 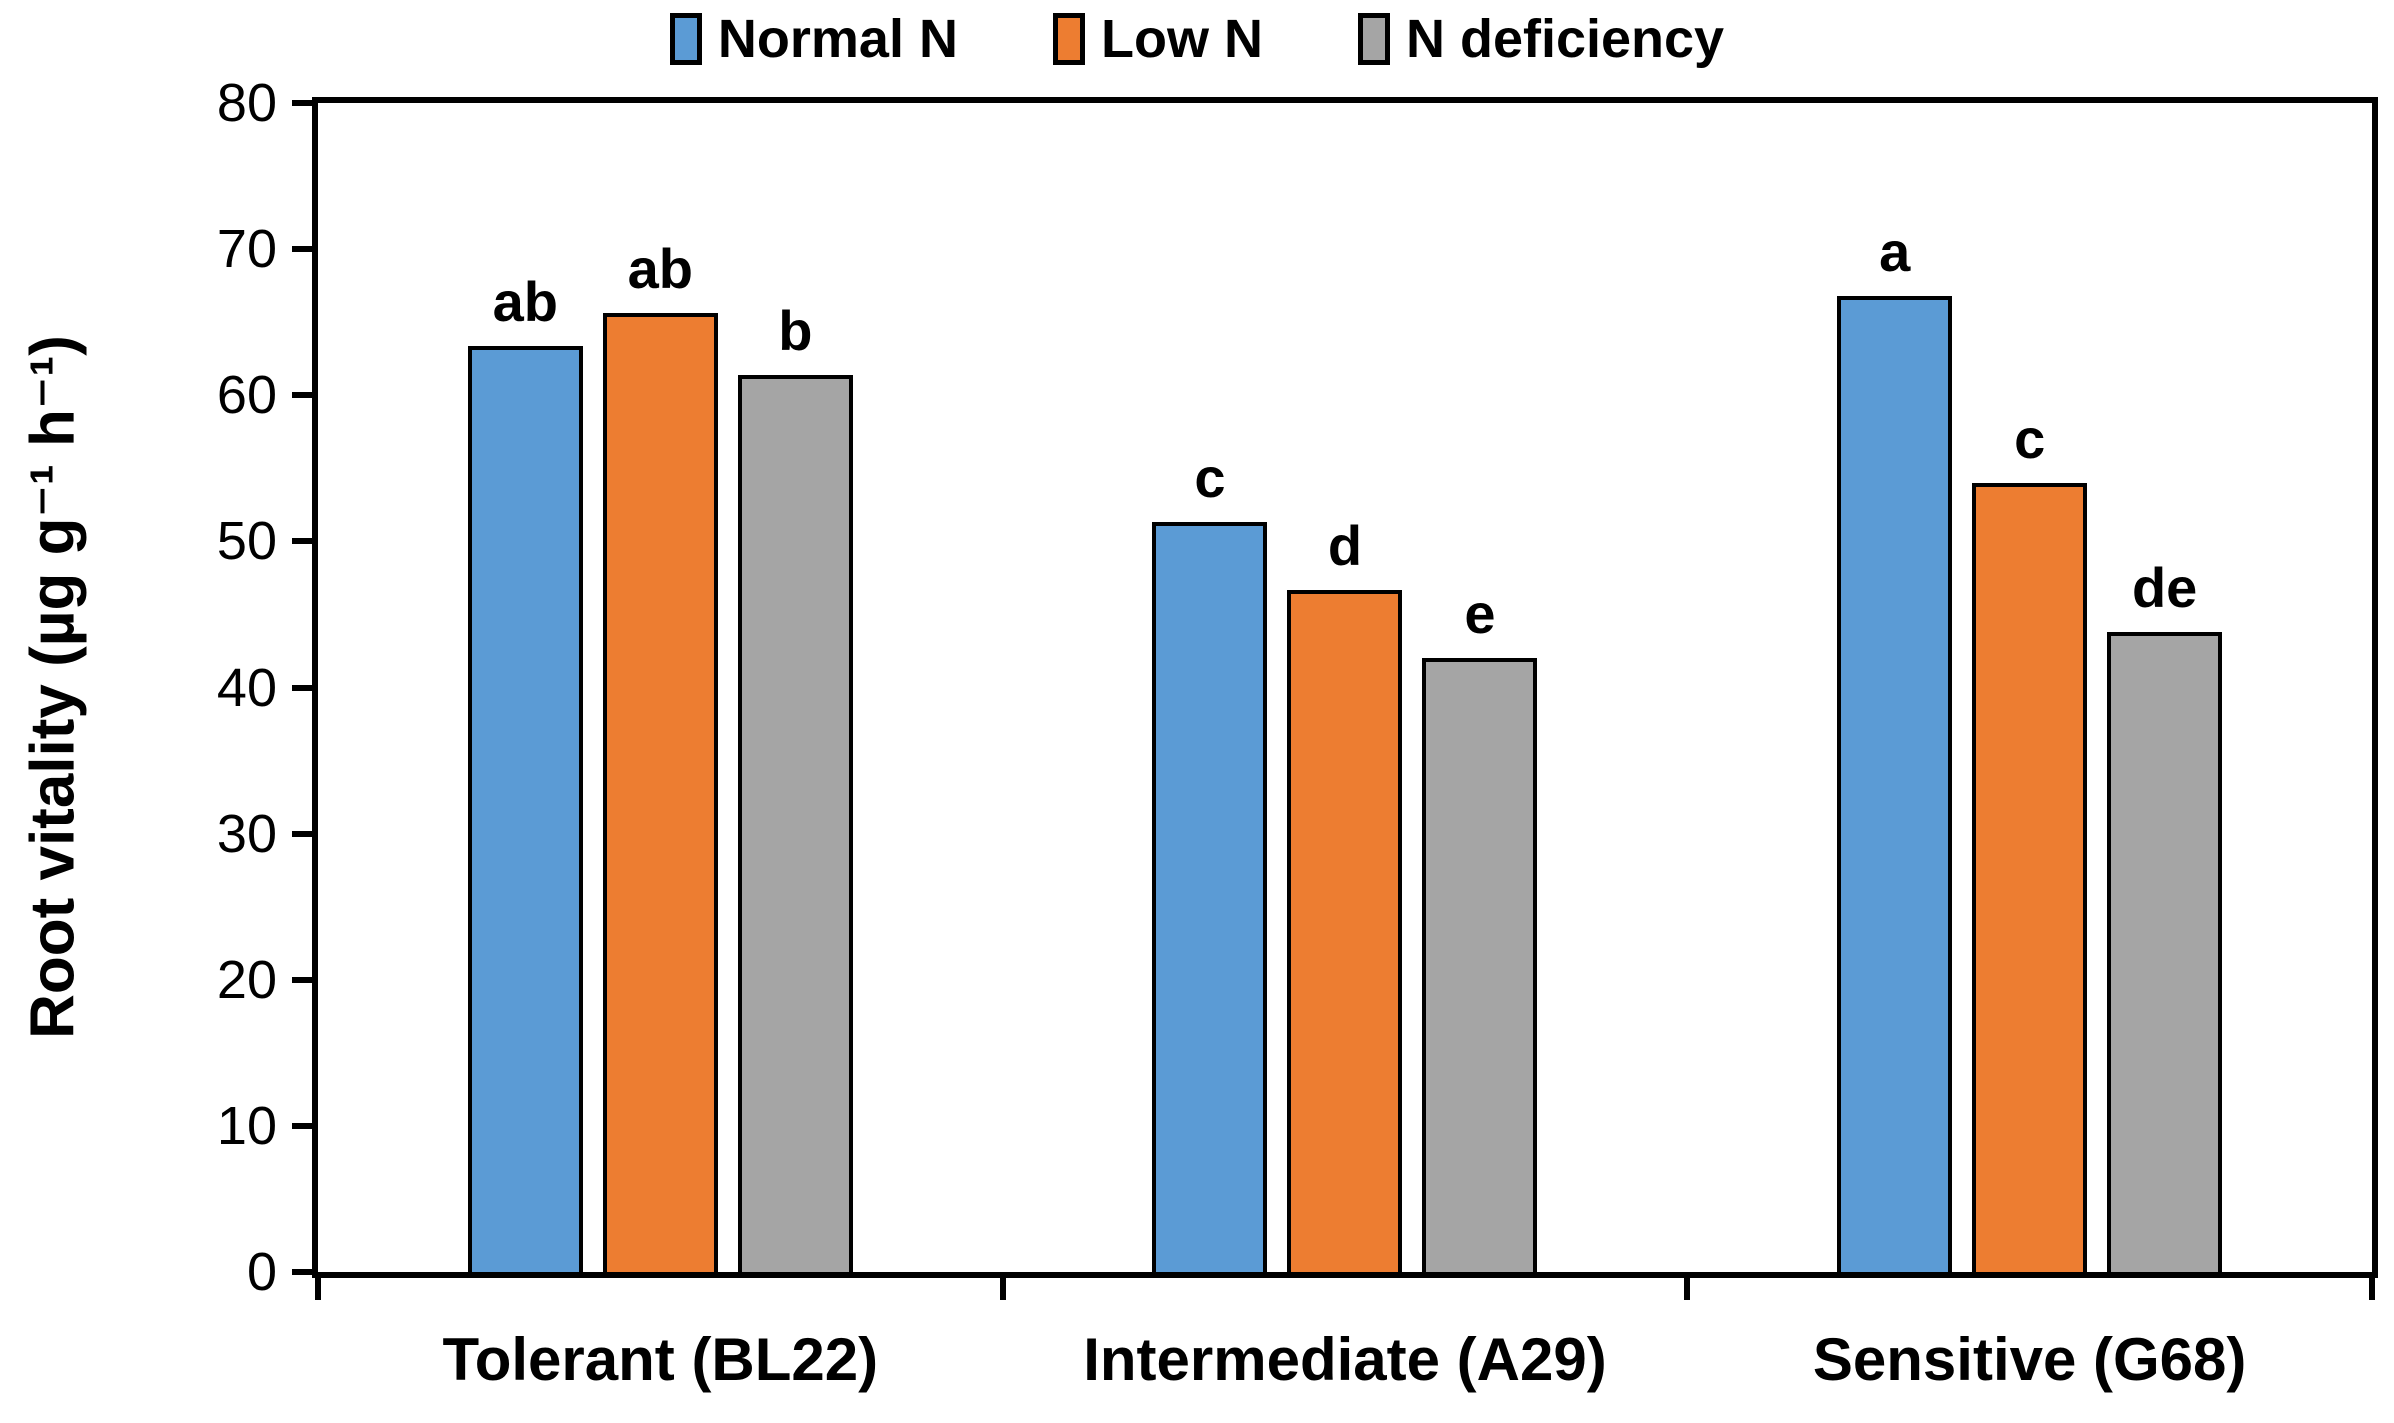 What do you see at coordinates (2164, 587) in the screenshot?
I see `significance-letter: de` at bounding box center [2164, 587].